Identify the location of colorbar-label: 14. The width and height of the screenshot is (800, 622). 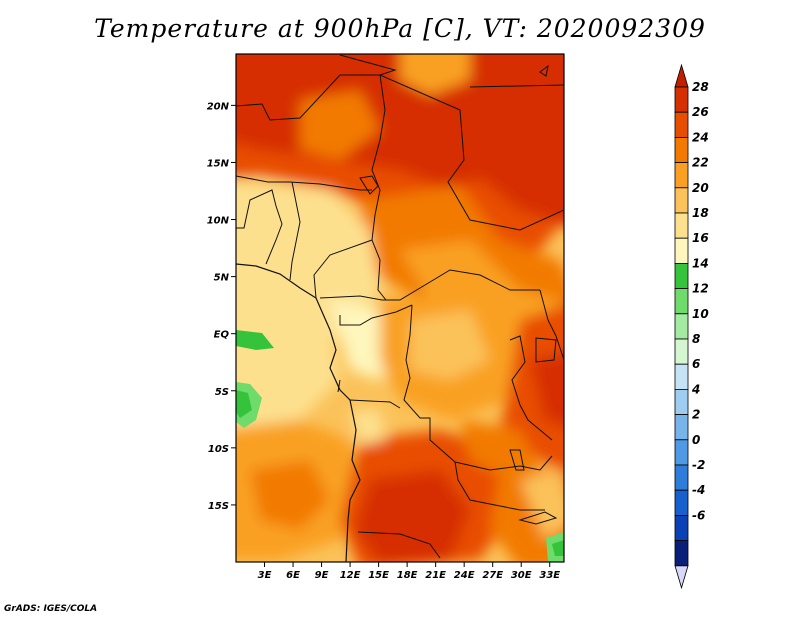
(700, 263).